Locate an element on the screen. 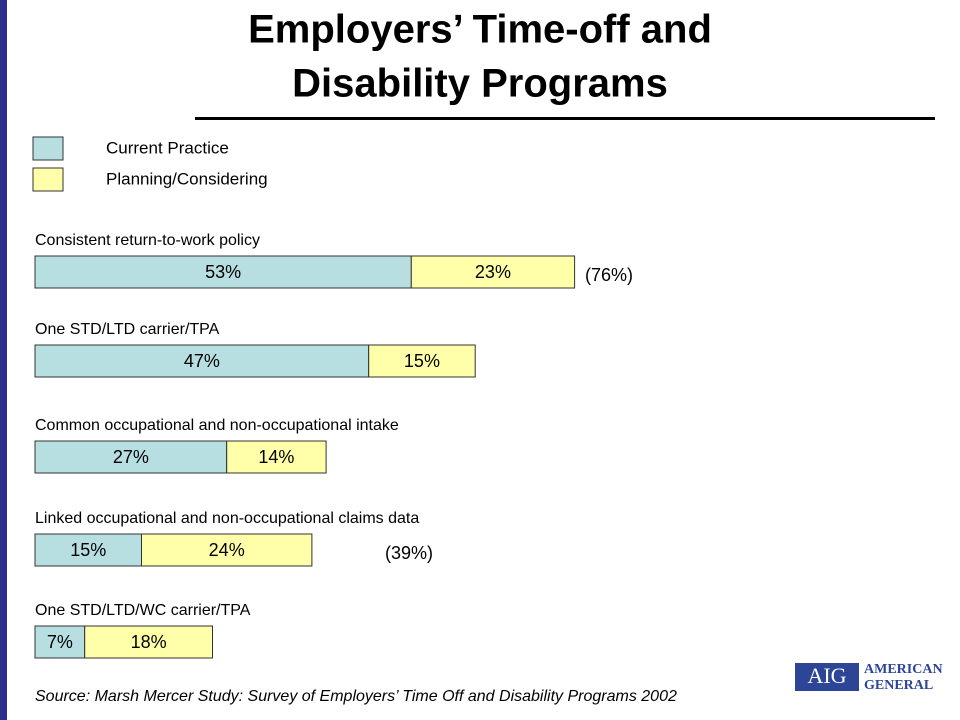  value-label: 7% is located at coordinates (60, 642).